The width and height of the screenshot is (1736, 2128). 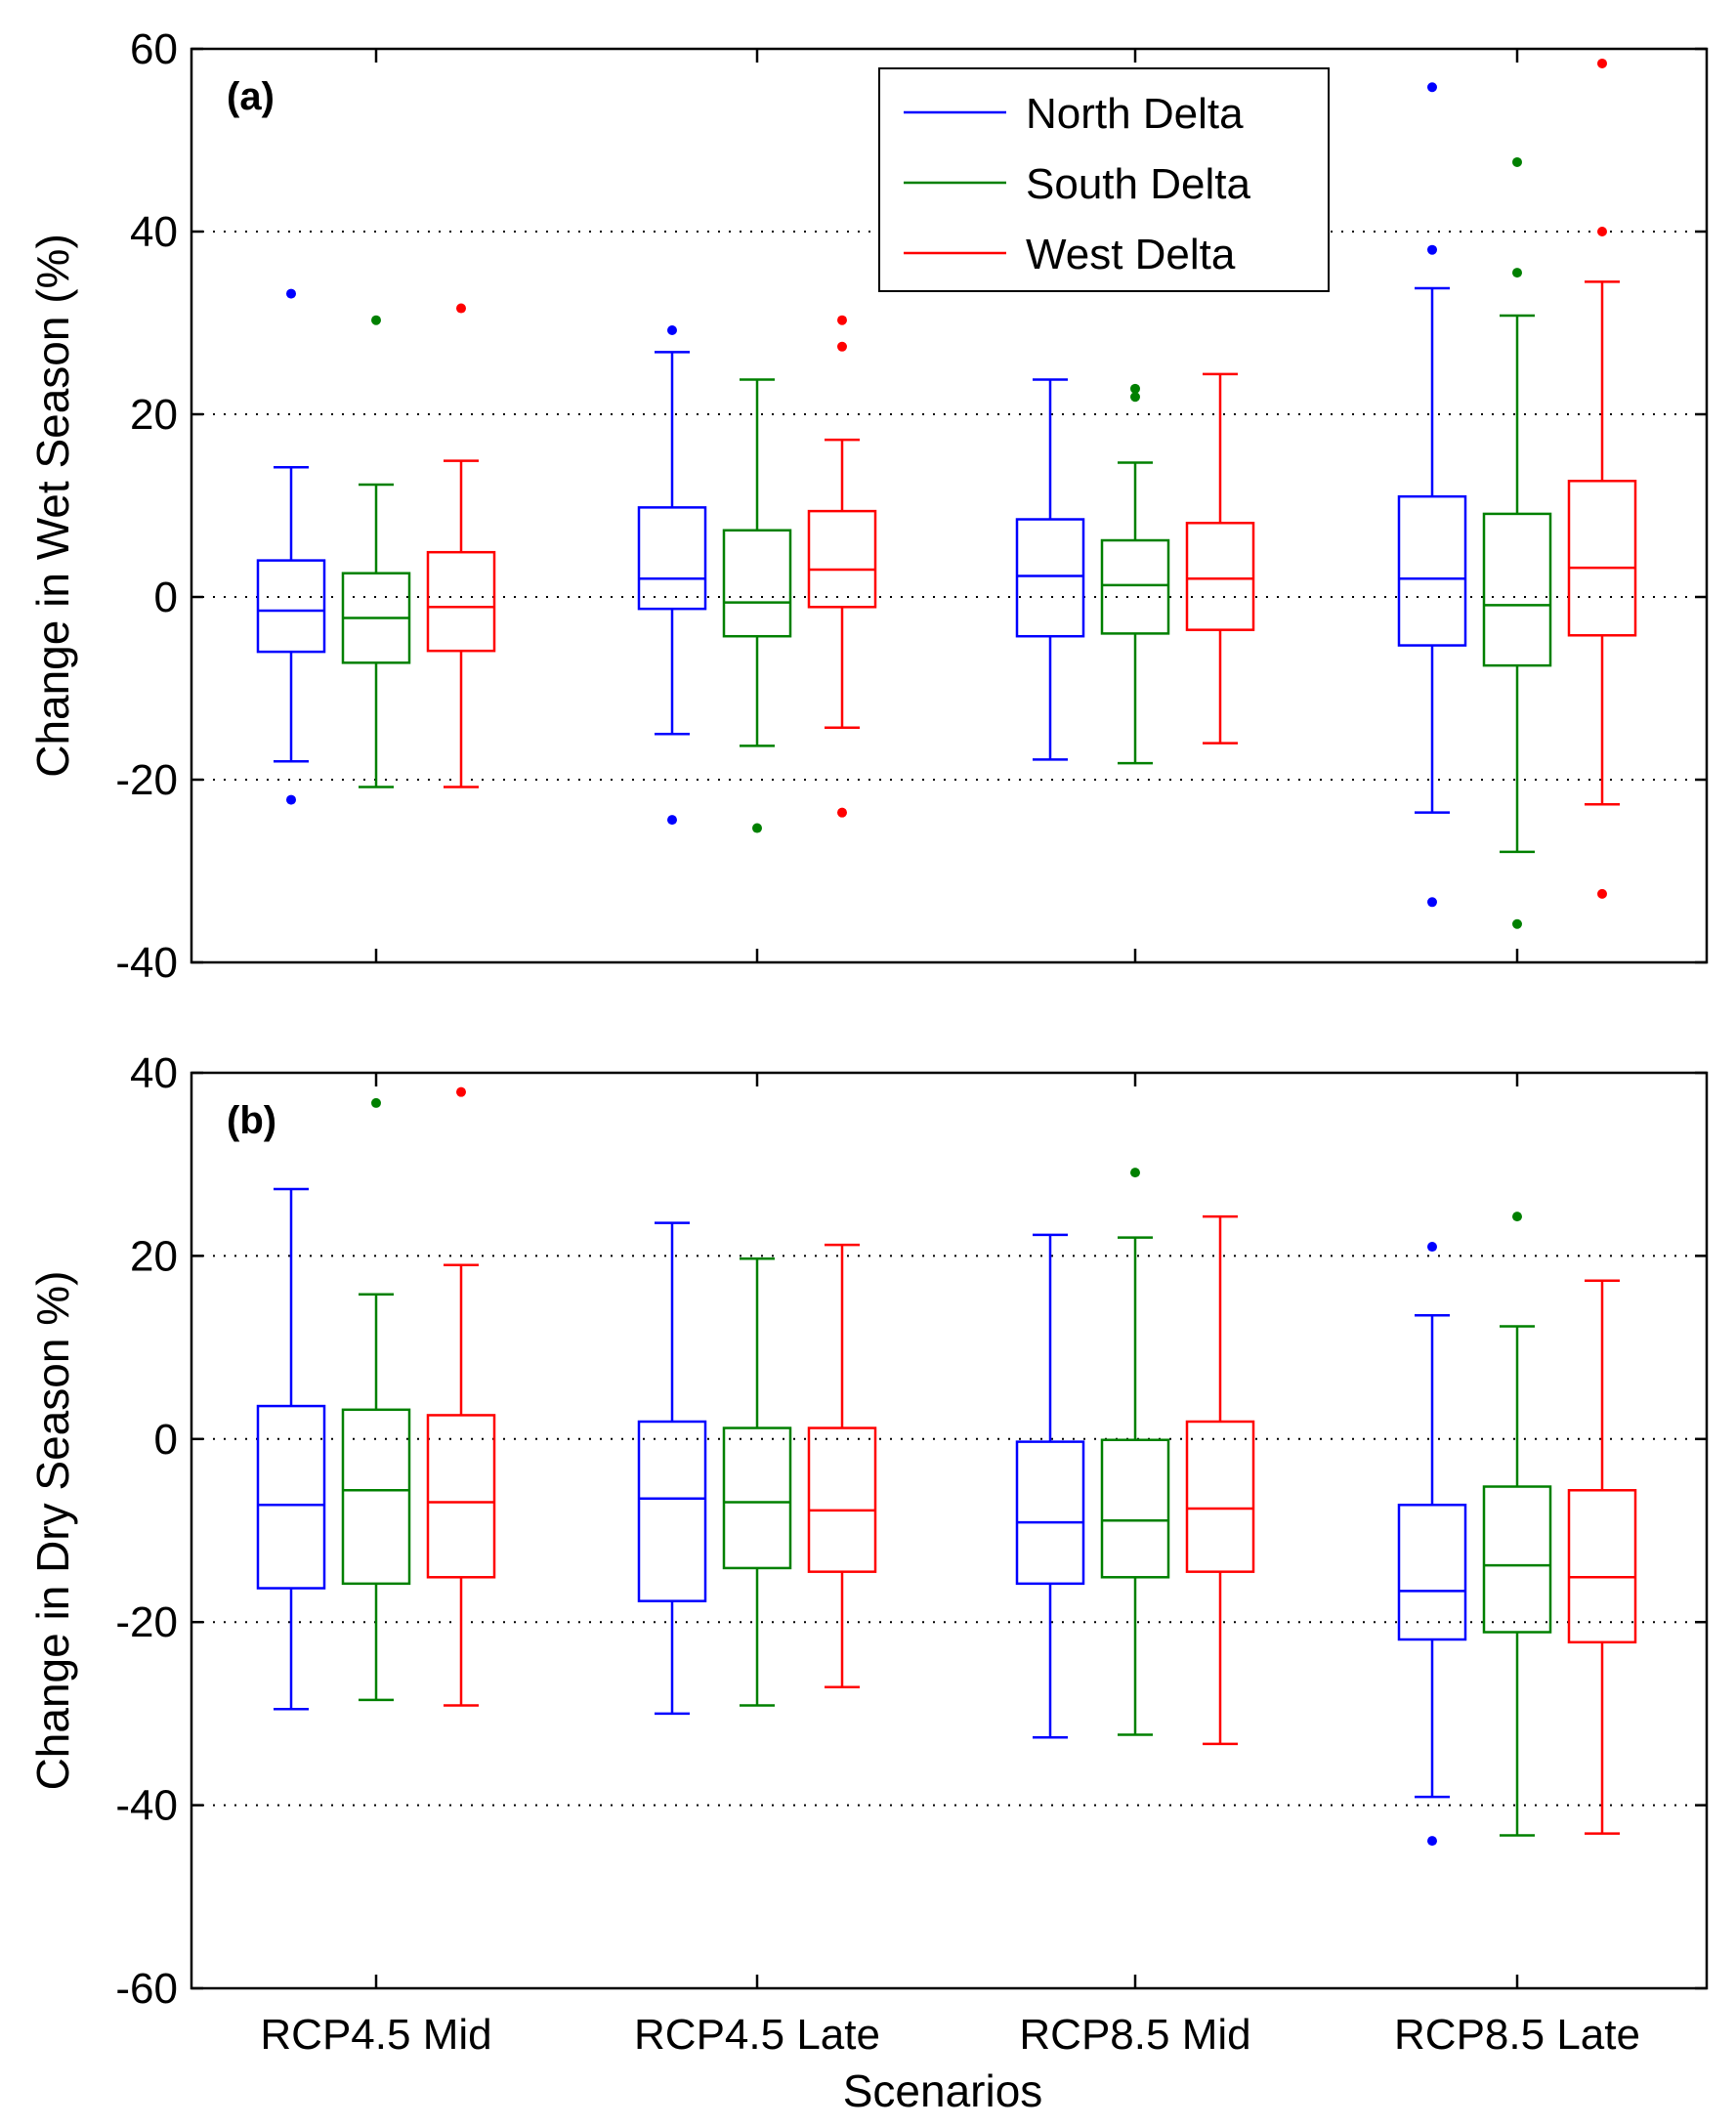 I want to click on panel-b-ylabel: Change in Dry Season %), so click(x=52, y=1531).